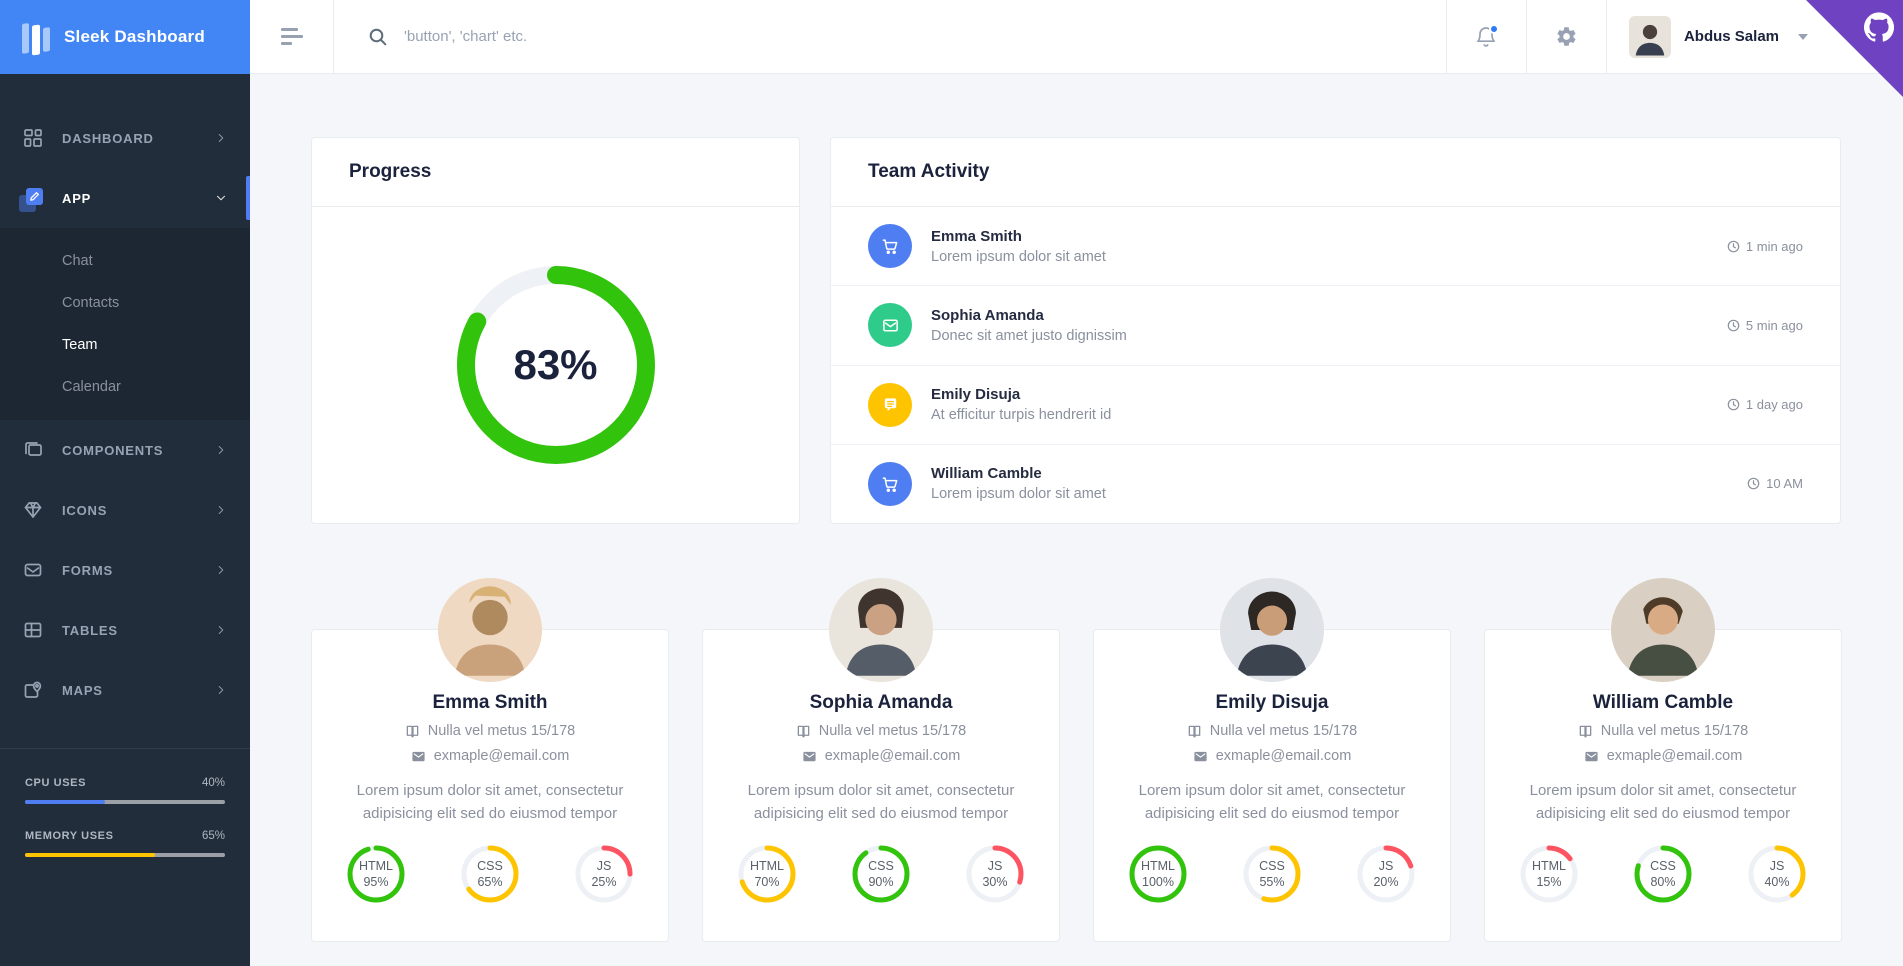 This screenshot has height=966, width=1903. Describe the element at coordinates (90, 630) in the screenshot. I see `sidebar-item-label: TABLES` at that location.